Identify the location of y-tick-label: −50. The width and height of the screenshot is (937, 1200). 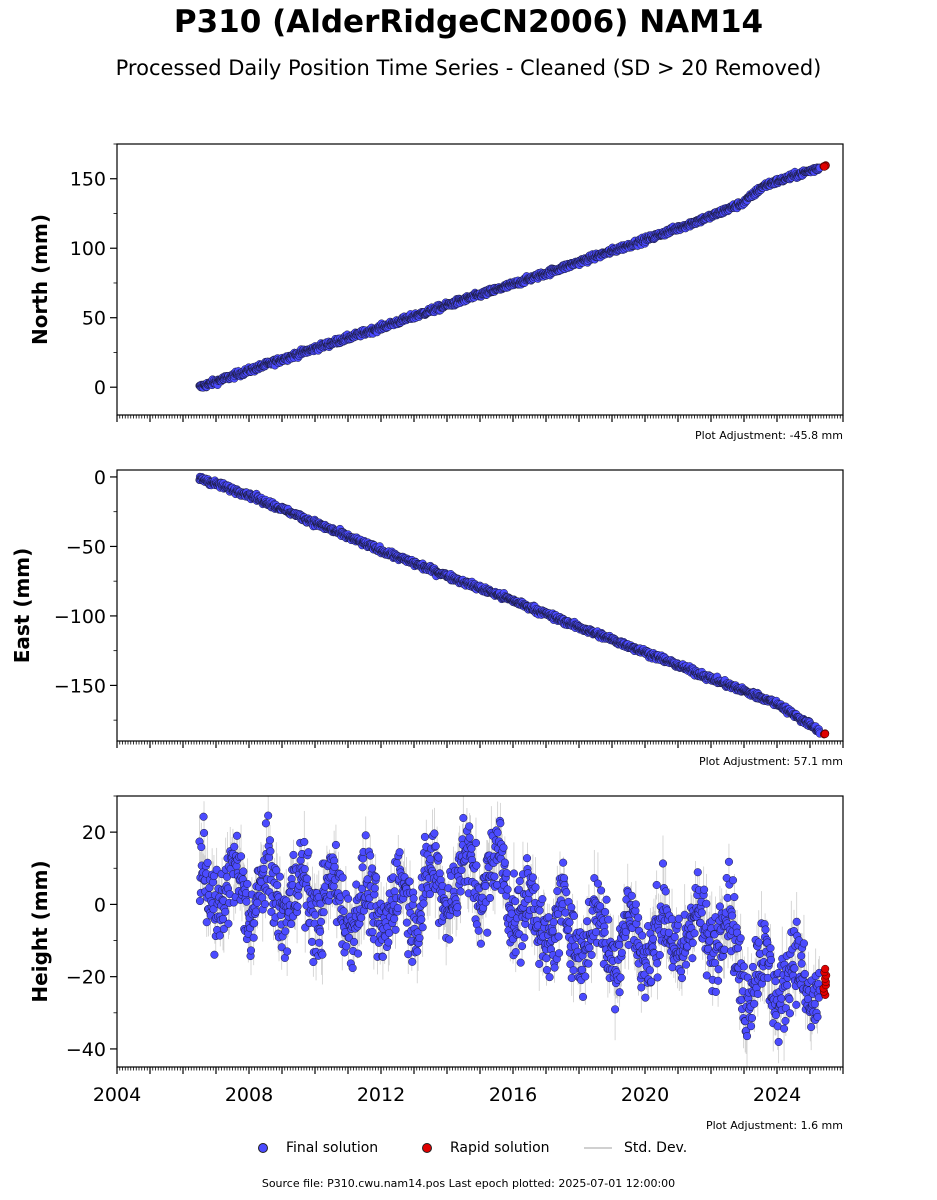
(86, 547).